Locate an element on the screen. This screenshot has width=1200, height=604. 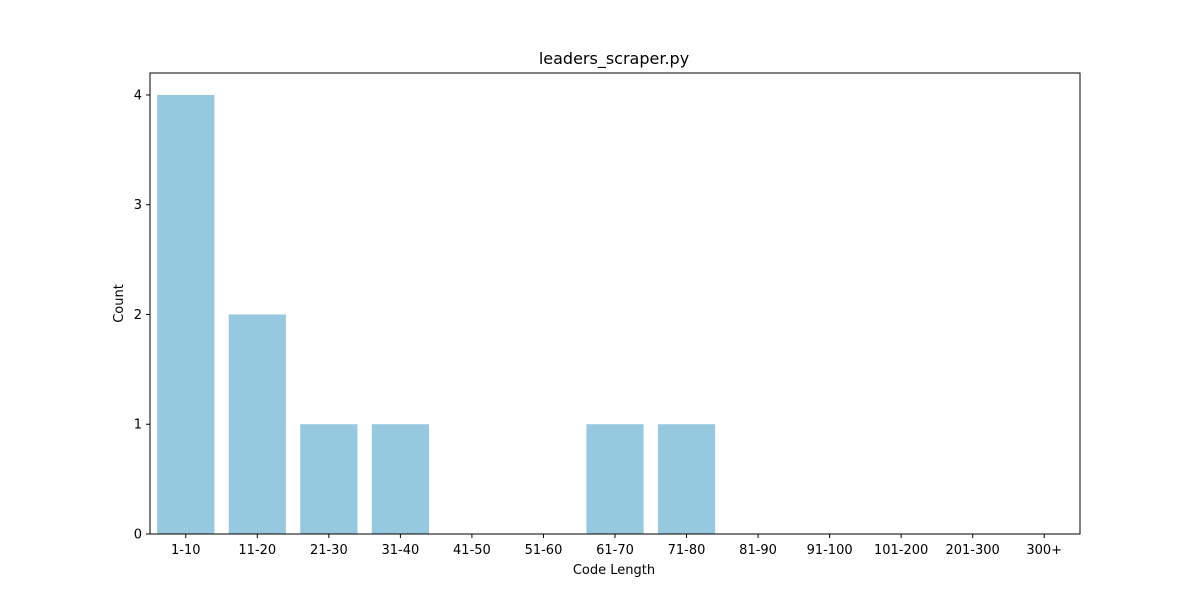
y-tick-label: 2 is located at coordinates (138, 315).